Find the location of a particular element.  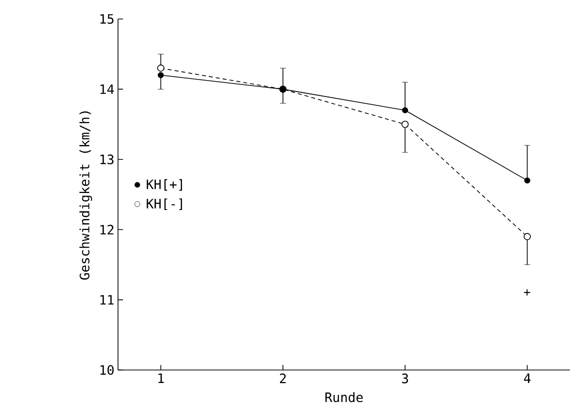

y-tick-label: 10 is located at coordinates (107, 370).